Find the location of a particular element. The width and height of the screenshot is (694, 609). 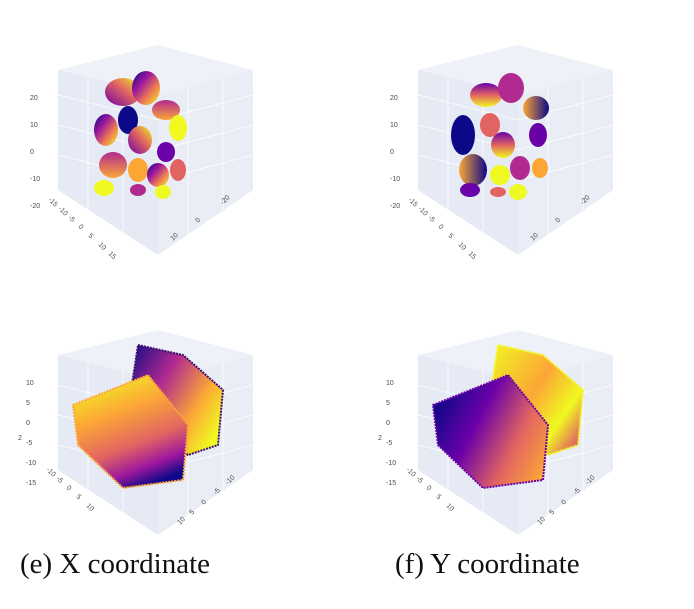

caption-x-coordinate: (e) X coordinate is located at coordinates (115, 564).